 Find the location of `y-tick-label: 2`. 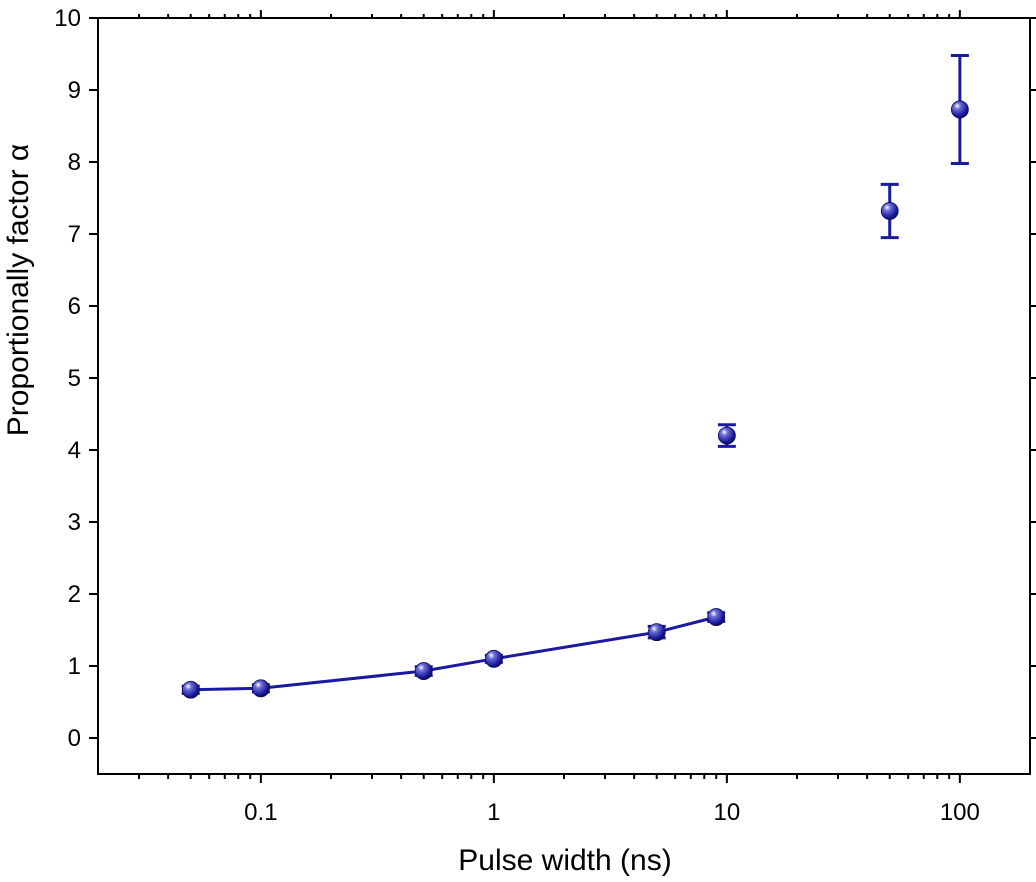

y-tick-label: 2 is located at coordinates (74, 594).